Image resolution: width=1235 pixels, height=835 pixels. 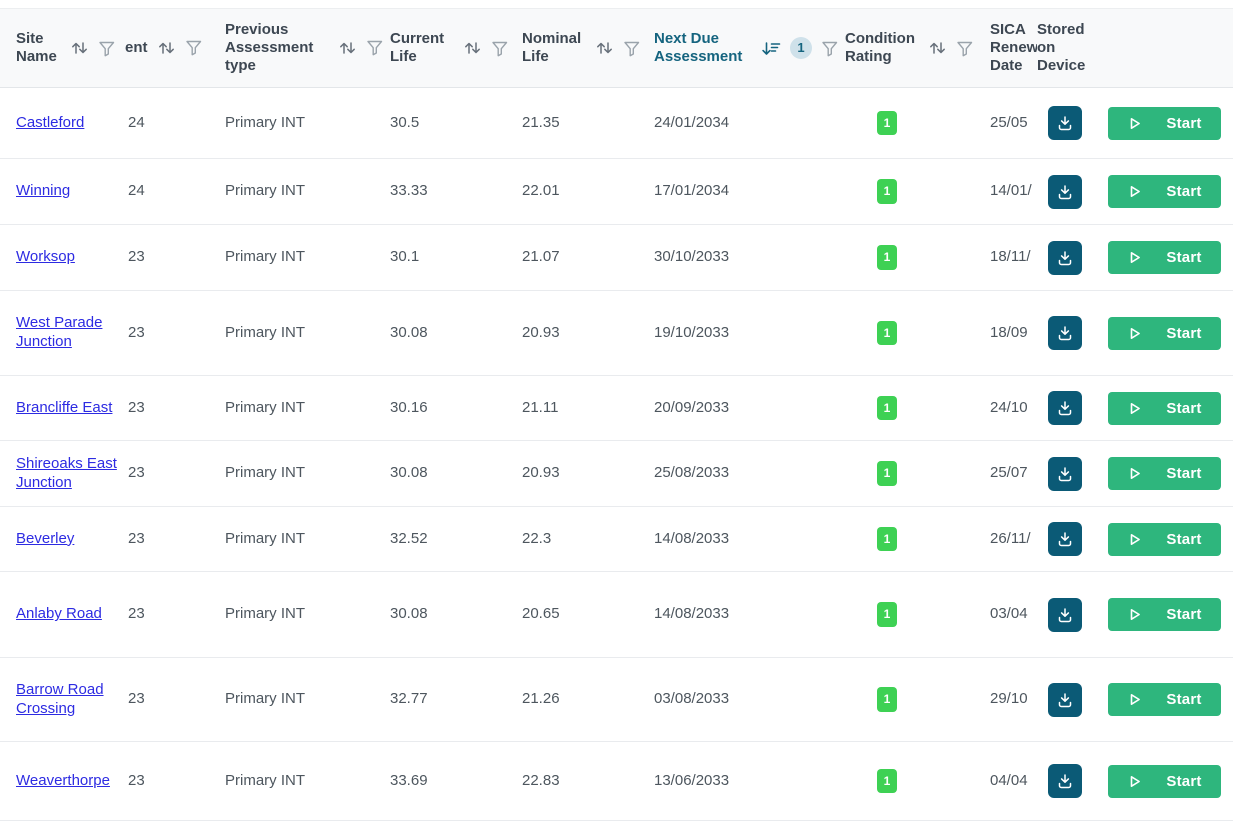 What do you see at coordinates (60, 698) in the screenshot?
I see `site-name-link: Barrow Road Crossing` at bounding box center [60, 698].